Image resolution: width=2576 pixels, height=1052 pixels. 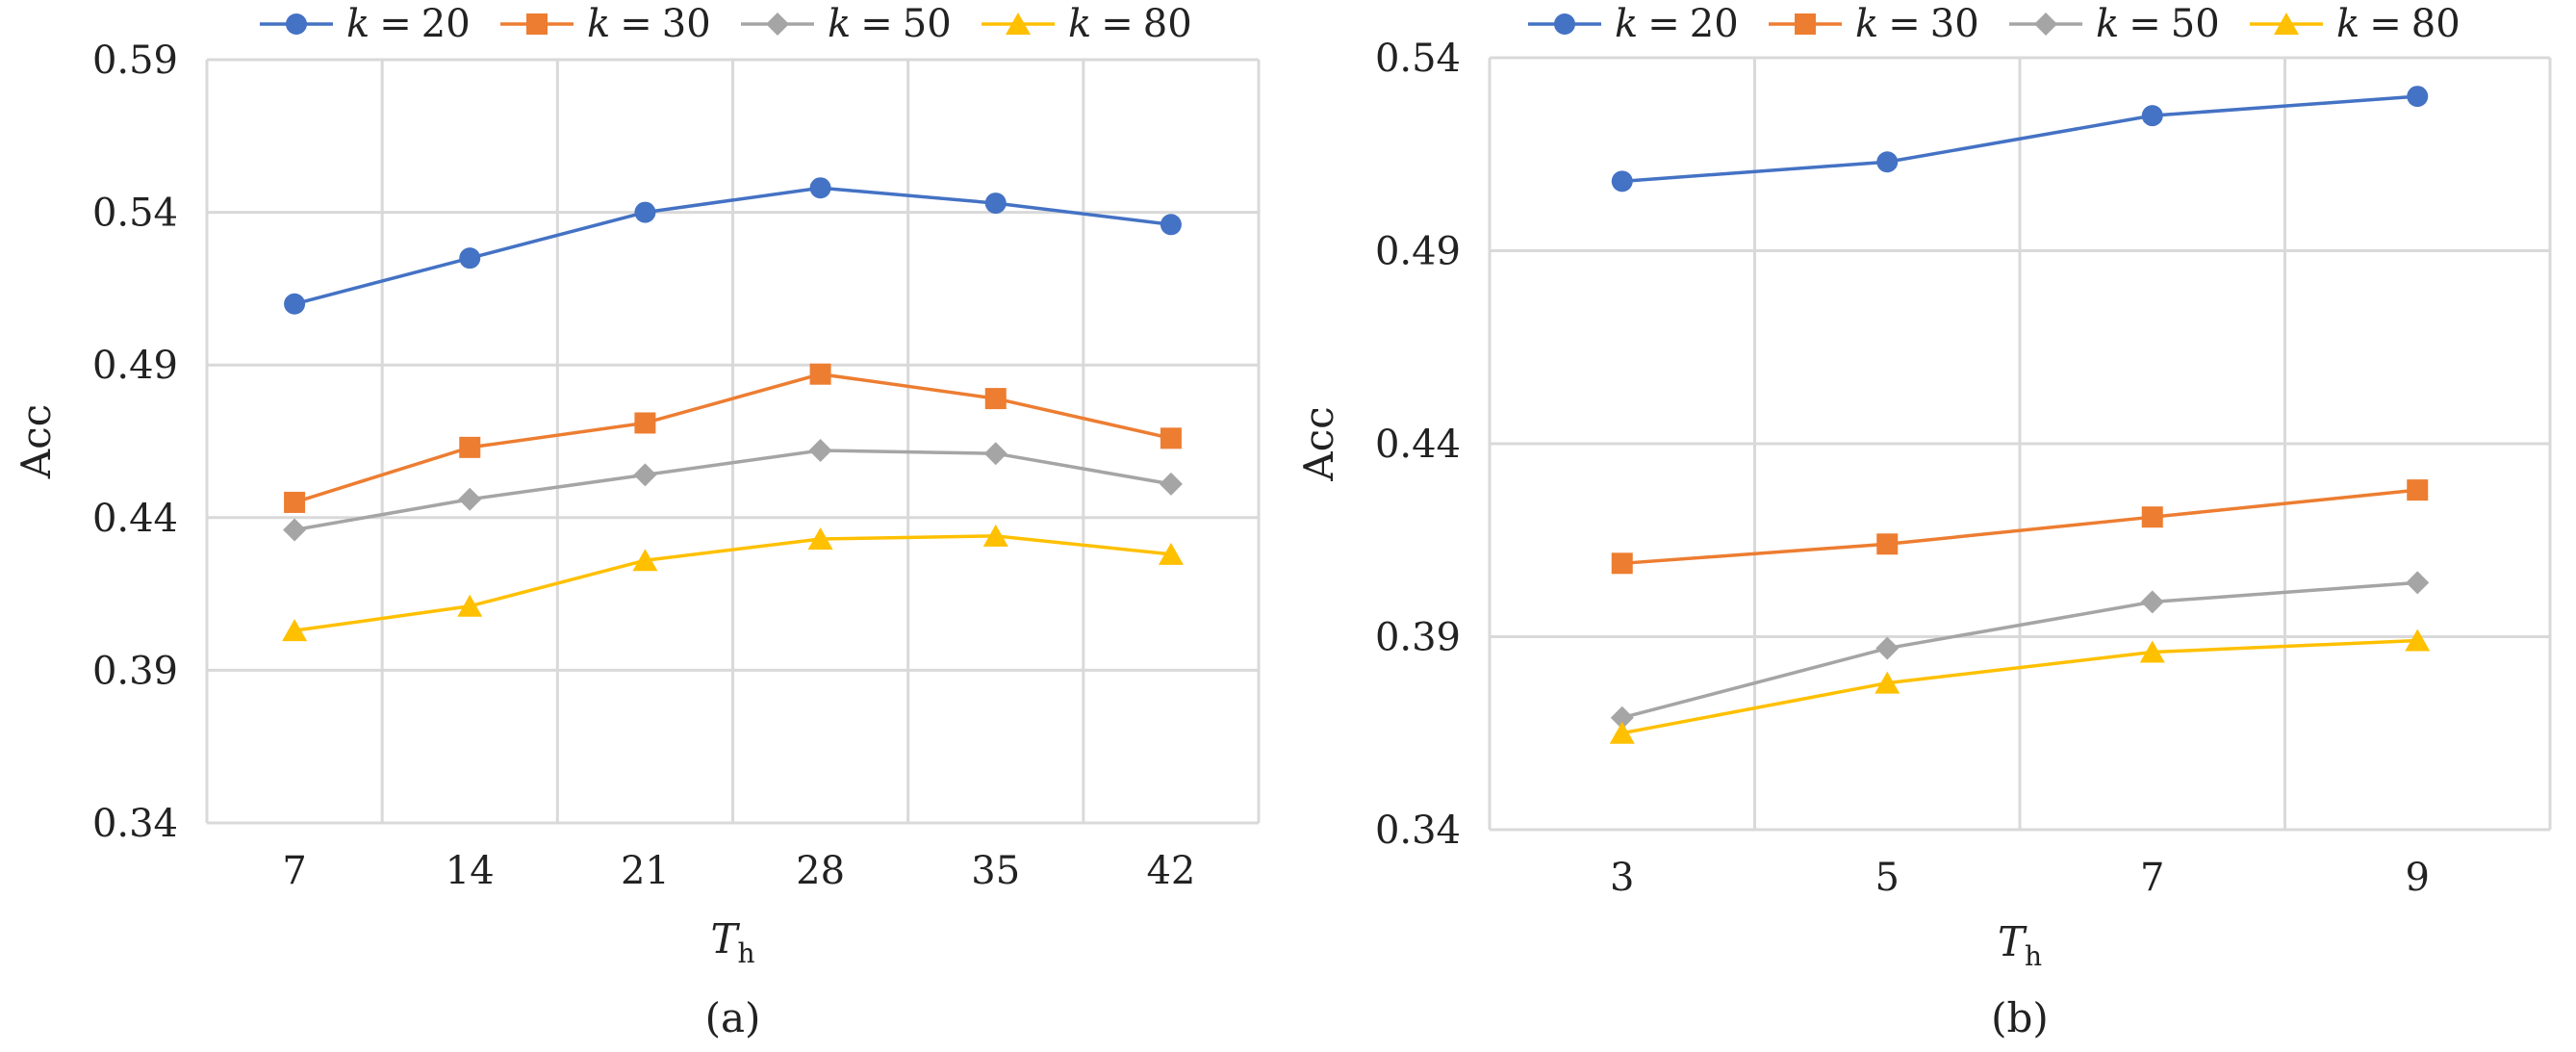 I want to click on x-tick-label: 35, so click(x=995, y=871).